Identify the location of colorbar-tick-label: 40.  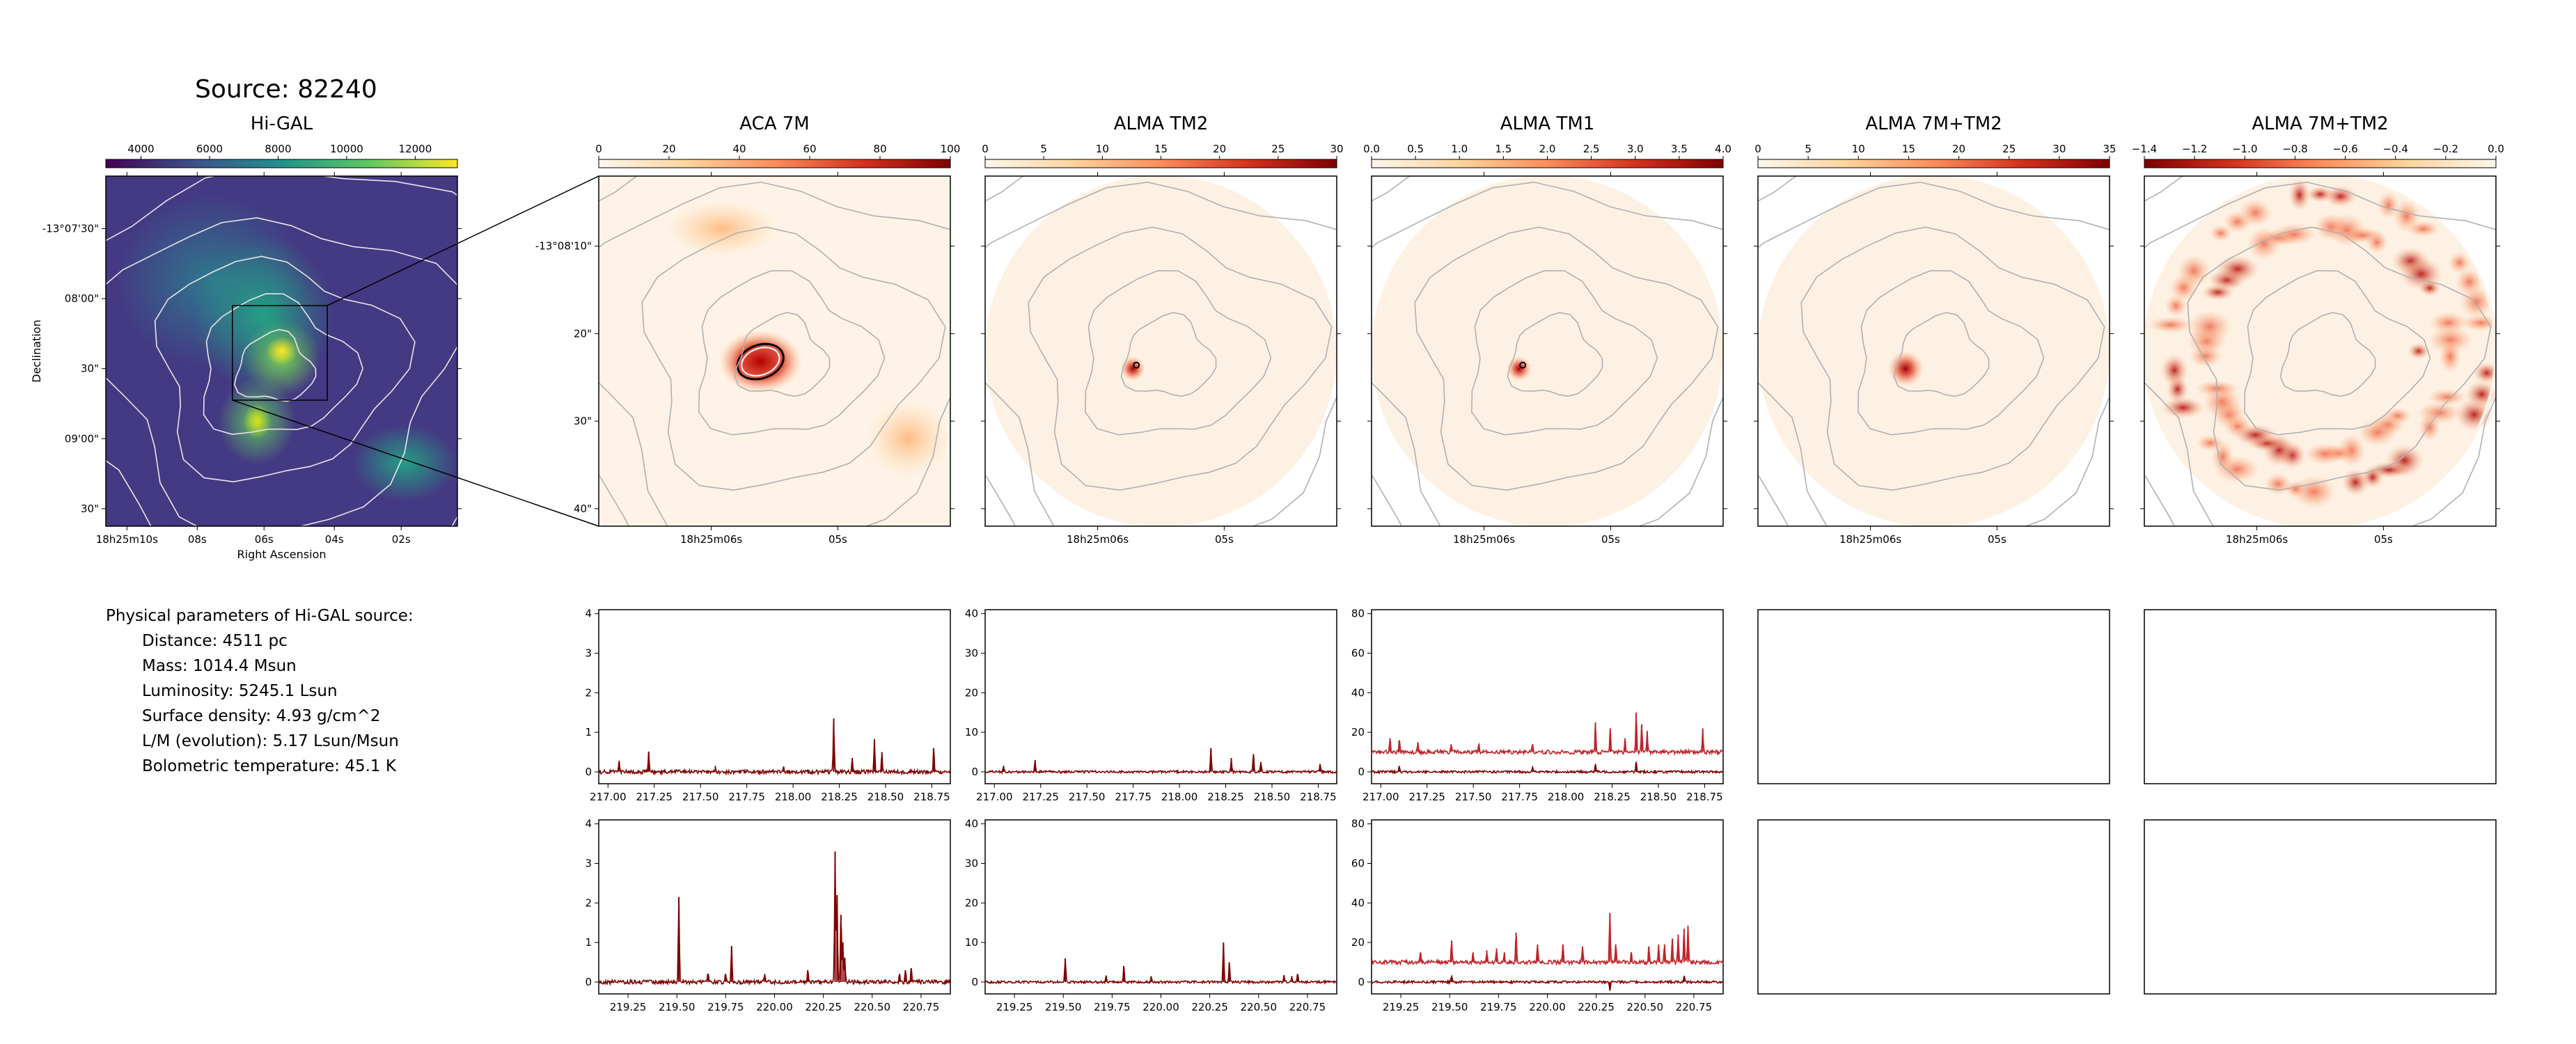
(739, 149).